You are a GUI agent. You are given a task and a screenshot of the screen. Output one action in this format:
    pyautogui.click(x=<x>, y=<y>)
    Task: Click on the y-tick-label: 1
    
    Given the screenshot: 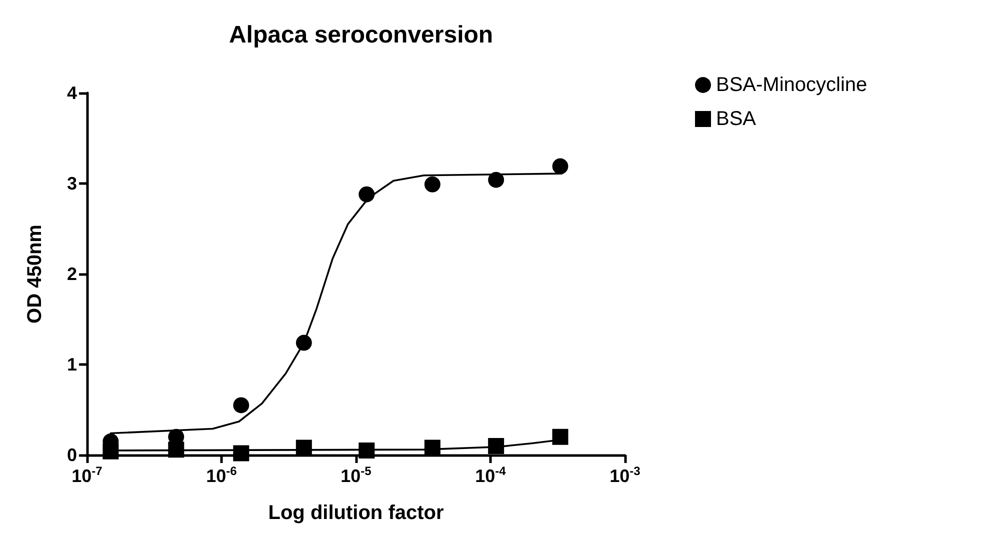 What is the action you would take?
    pyautogui.click(x=71, y=364)
    